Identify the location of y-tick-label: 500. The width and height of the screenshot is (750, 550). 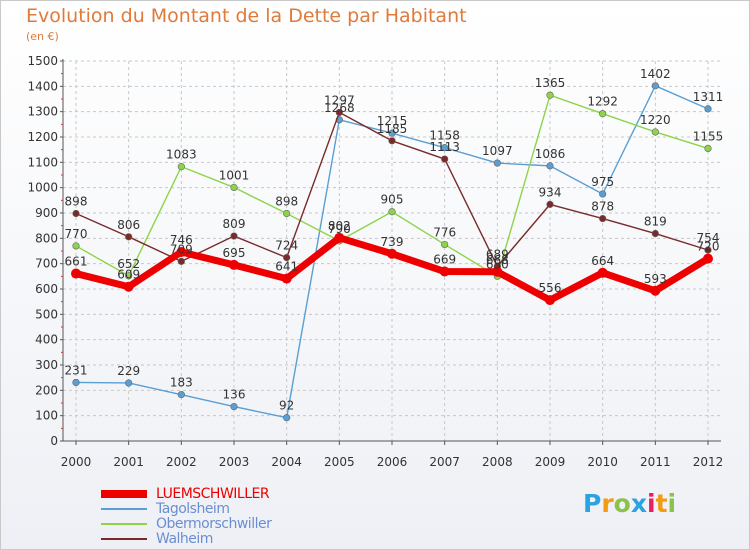
(46, 314).